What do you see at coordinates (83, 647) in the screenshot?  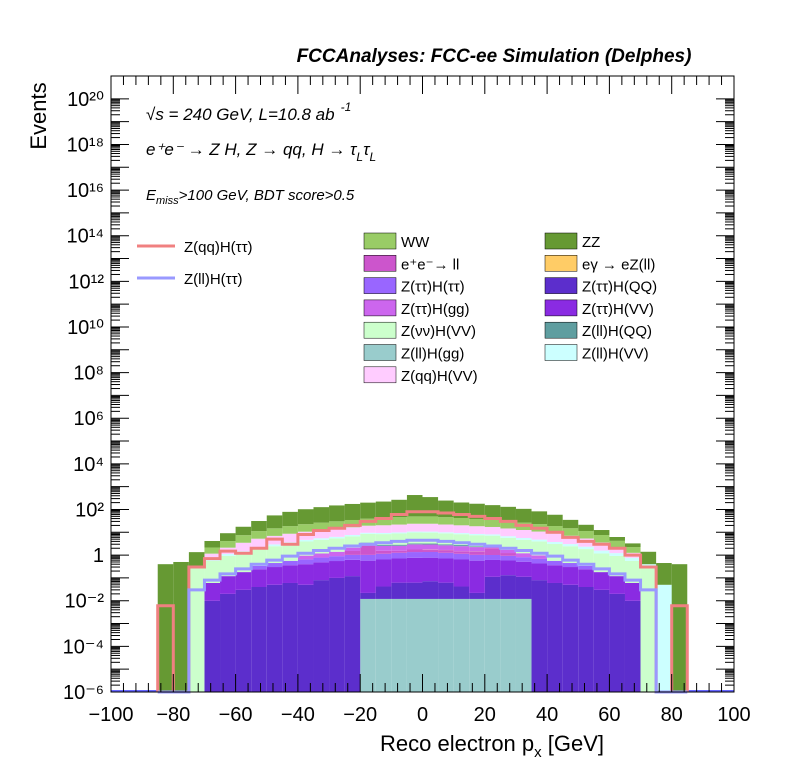 I see `y-tick-label: 10⁻⁴` at bounding box center [83, 647].